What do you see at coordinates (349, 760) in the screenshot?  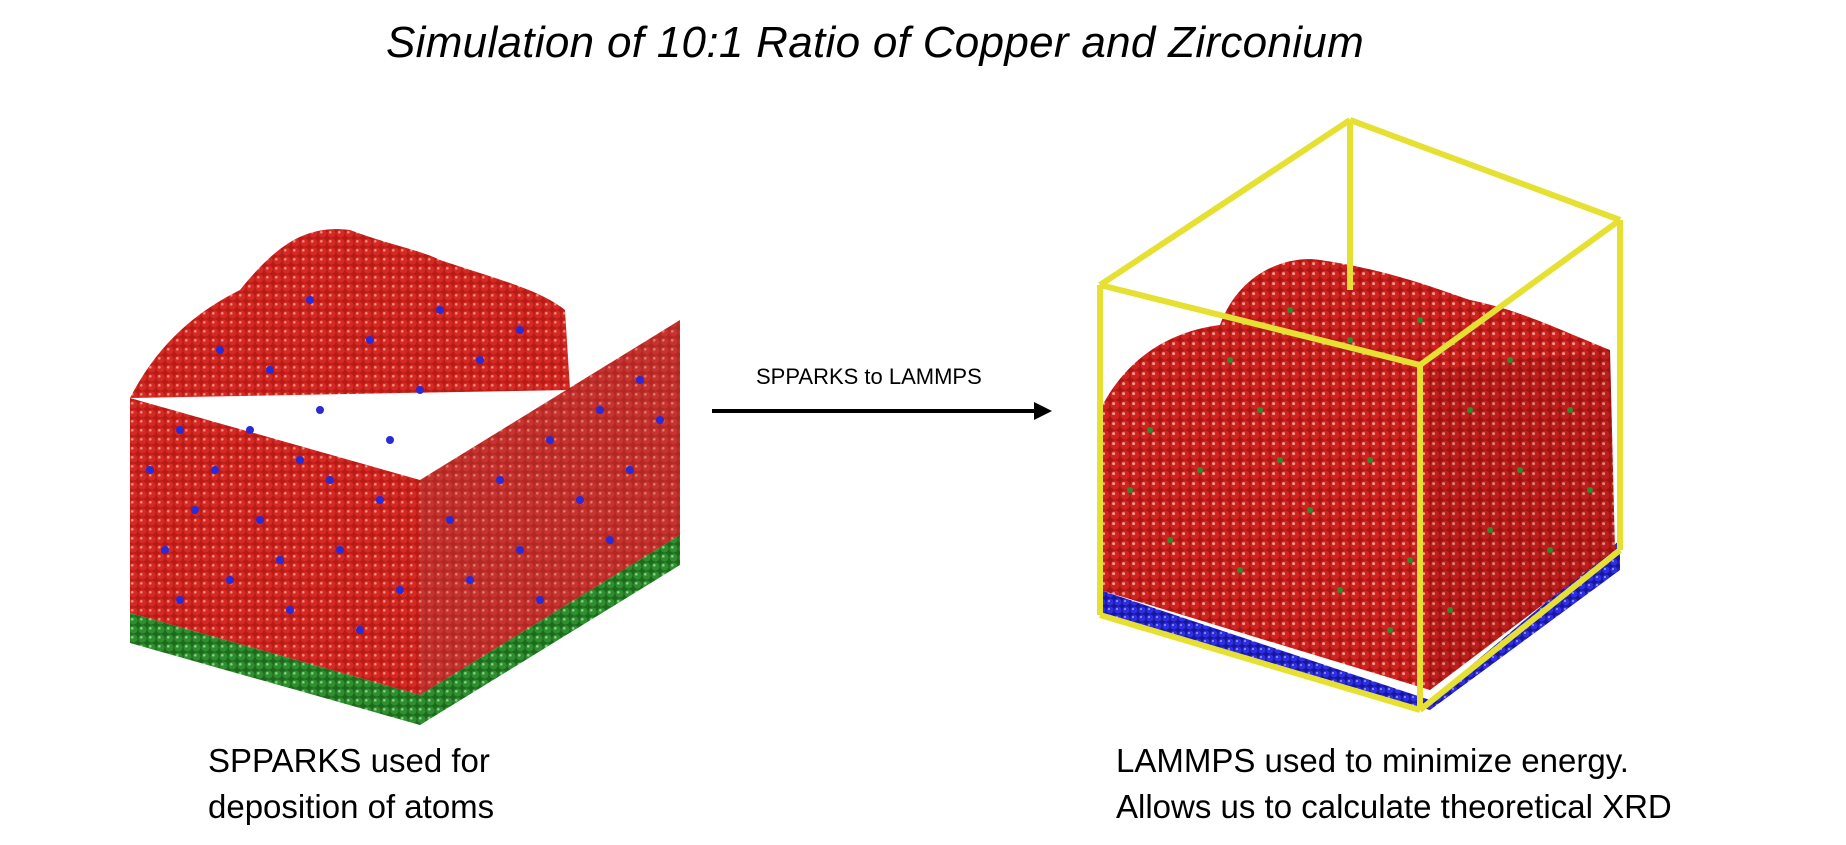 I see `spparks-caption-line-1: SPPARKS used for` at bounding box center [349, 760].